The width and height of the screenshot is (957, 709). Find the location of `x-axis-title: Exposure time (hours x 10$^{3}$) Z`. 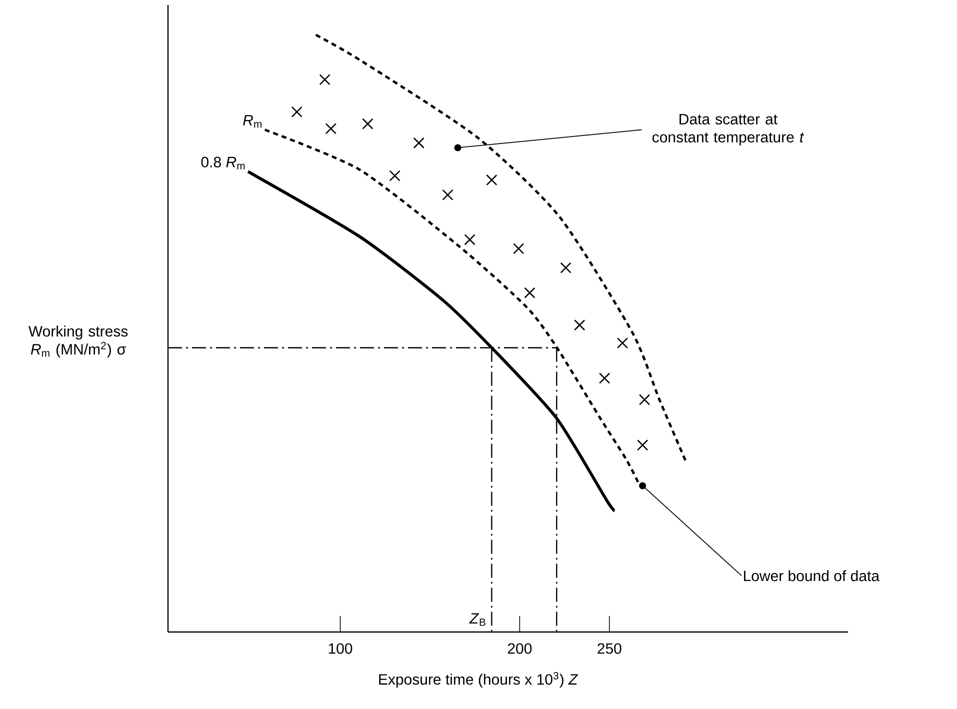

x-axis-title: Exposure time (hours x 10$^{3}$) Z is located at coordinates (478, 680).